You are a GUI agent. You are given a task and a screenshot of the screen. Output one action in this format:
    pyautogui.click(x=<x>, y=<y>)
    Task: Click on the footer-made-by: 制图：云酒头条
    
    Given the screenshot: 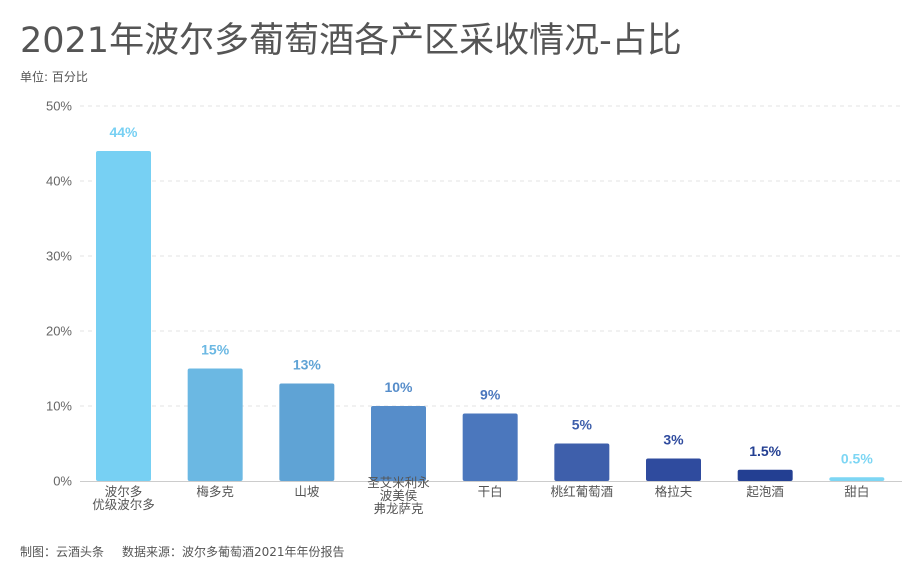 What is the action you would take?
    pyautogui.click(x=62, y=552)
    